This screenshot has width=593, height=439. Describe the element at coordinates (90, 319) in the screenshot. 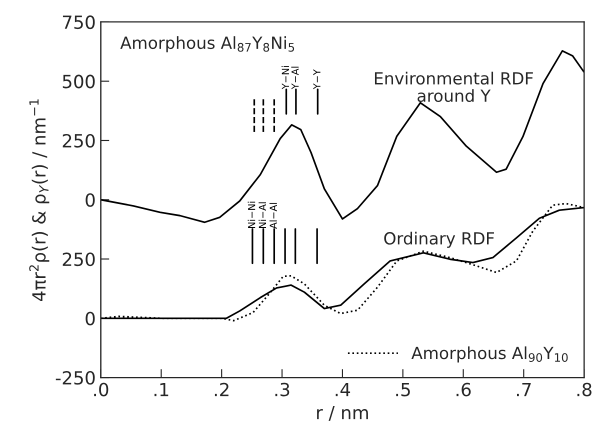

I see `y-tick-label: 0` at that location.